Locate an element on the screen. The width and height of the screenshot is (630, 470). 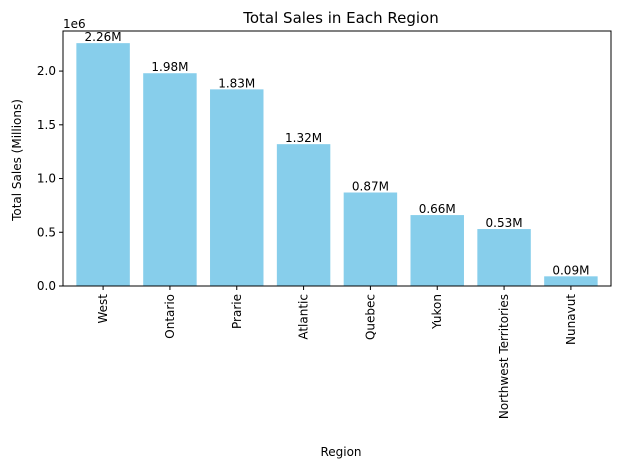
y-tick-label: 1.0 is located at coordinates (46, 179).